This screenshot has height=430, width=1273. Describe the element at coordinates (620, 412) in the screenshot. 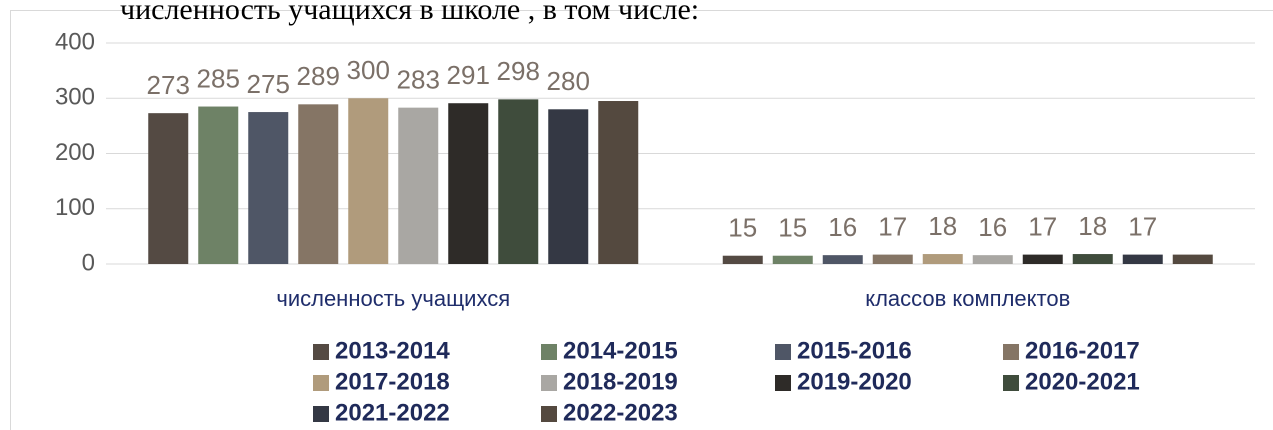

I see `legend-label: 2022-2023` at that location.